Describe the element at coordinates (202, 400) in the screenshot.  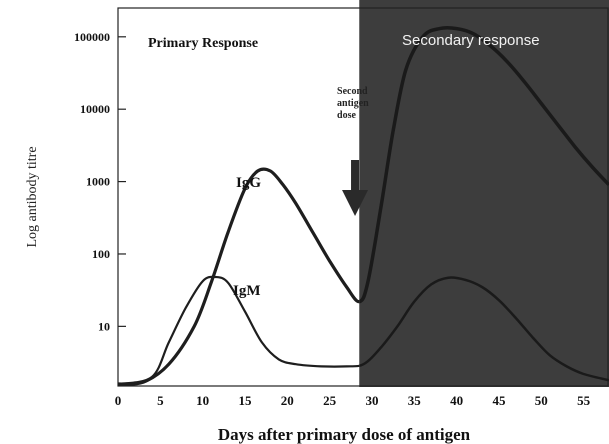
I see `x-tick-label: 10` at that location.